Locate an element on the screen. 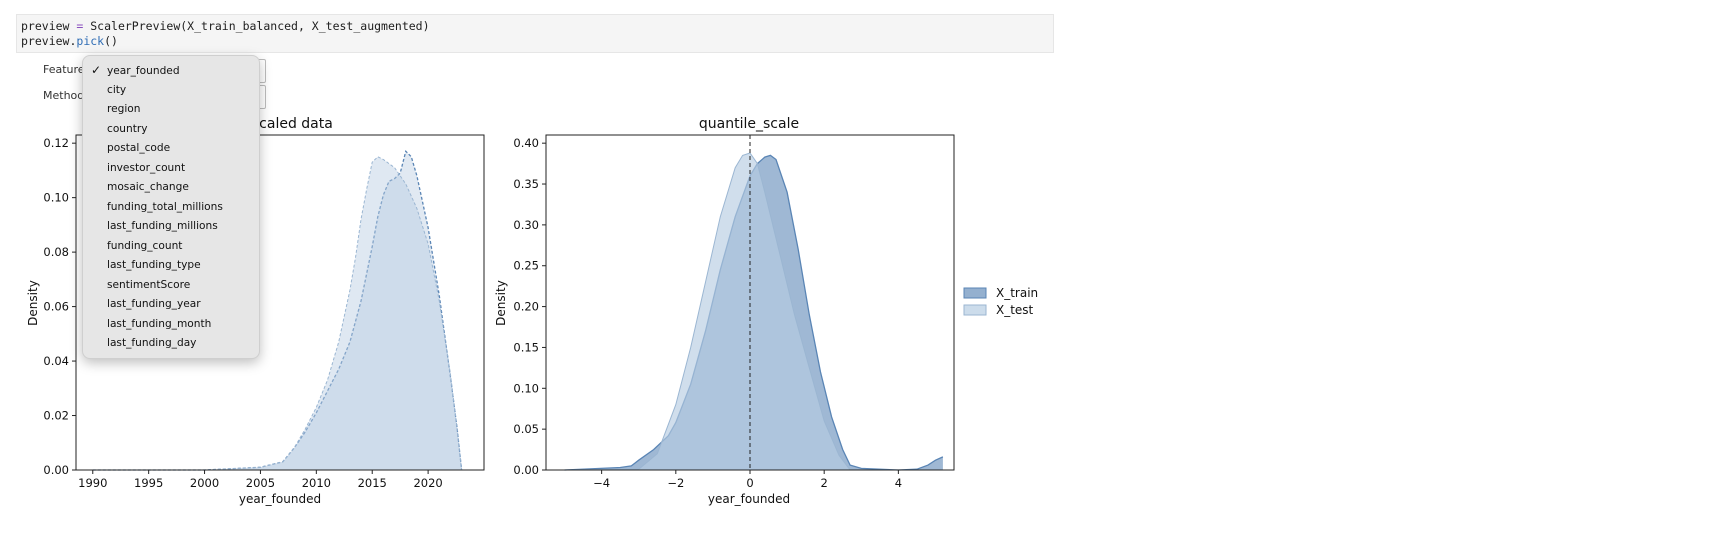  y-tick-label: 0.04 is located at coordinates (56, 361).